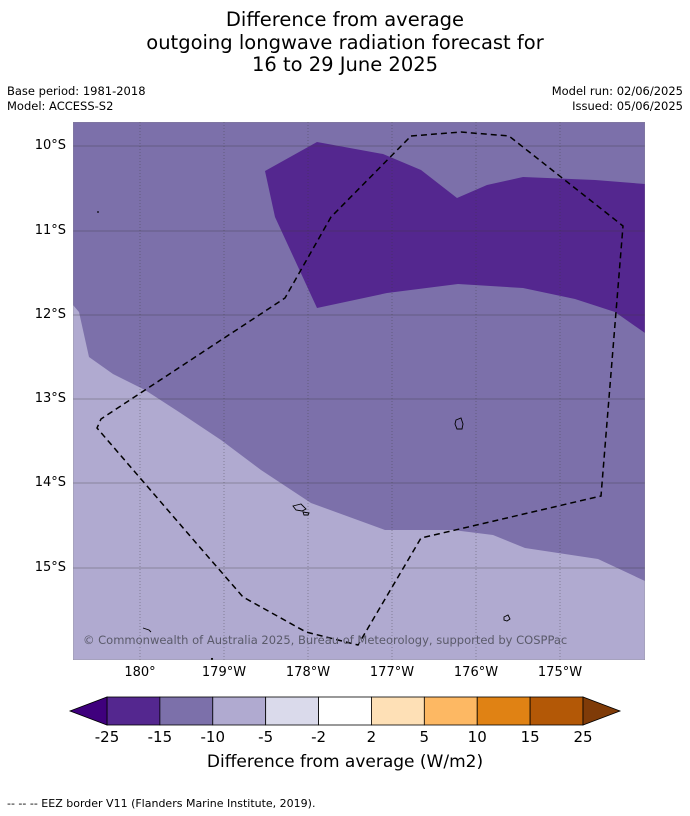 This screenshot has width=690, height=816. I want to click on colorbar-tick-label: -10, so click(213, 737).